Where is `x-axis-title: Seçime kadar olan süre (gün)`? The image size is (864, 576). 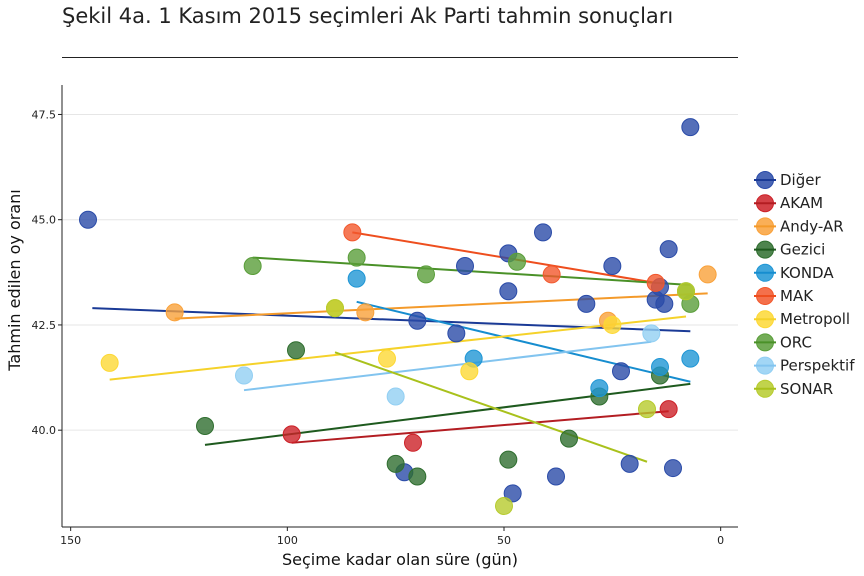
x-axis-title: Seçime kadar olan süre (gün) is located at coordinates (400, 559).